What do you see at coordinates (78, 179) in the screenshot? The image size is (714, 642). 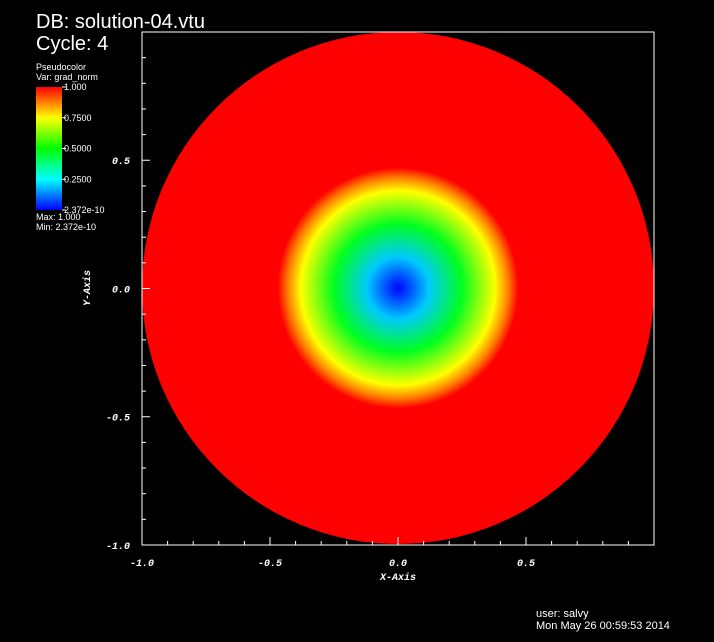 I see `legend-label: 0.2500` at bounding box center [78, 179].